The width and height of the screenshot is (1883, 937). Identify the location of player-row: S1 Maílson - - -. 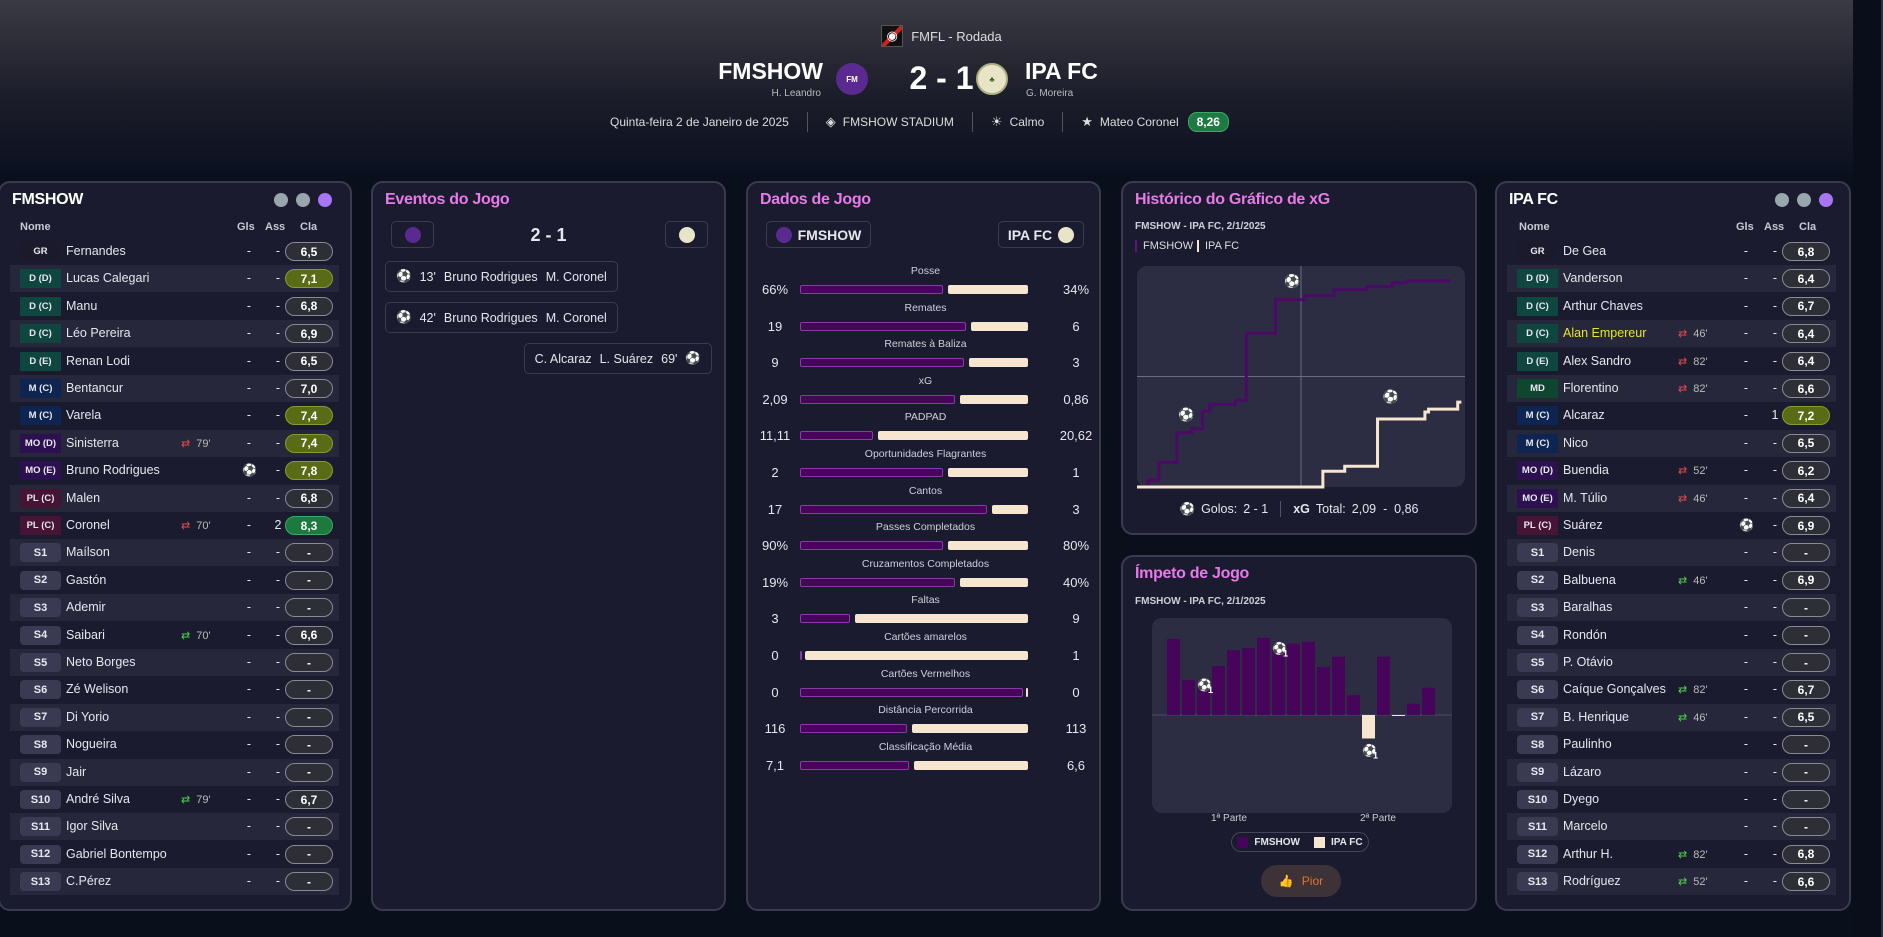
(174, 553).